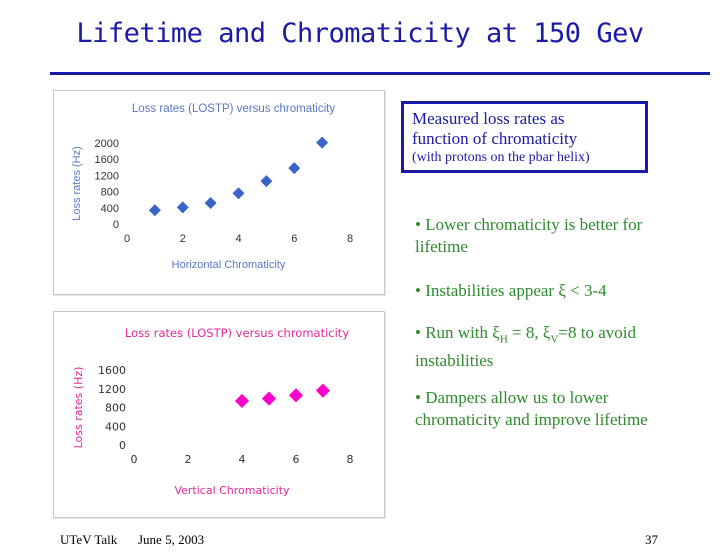 The width and height of the screenshot is (720, 558). Describe the element at coordinates (457, 332) in the screenshot. I see `bullet-run-part1: • Run with ξ` at that location.